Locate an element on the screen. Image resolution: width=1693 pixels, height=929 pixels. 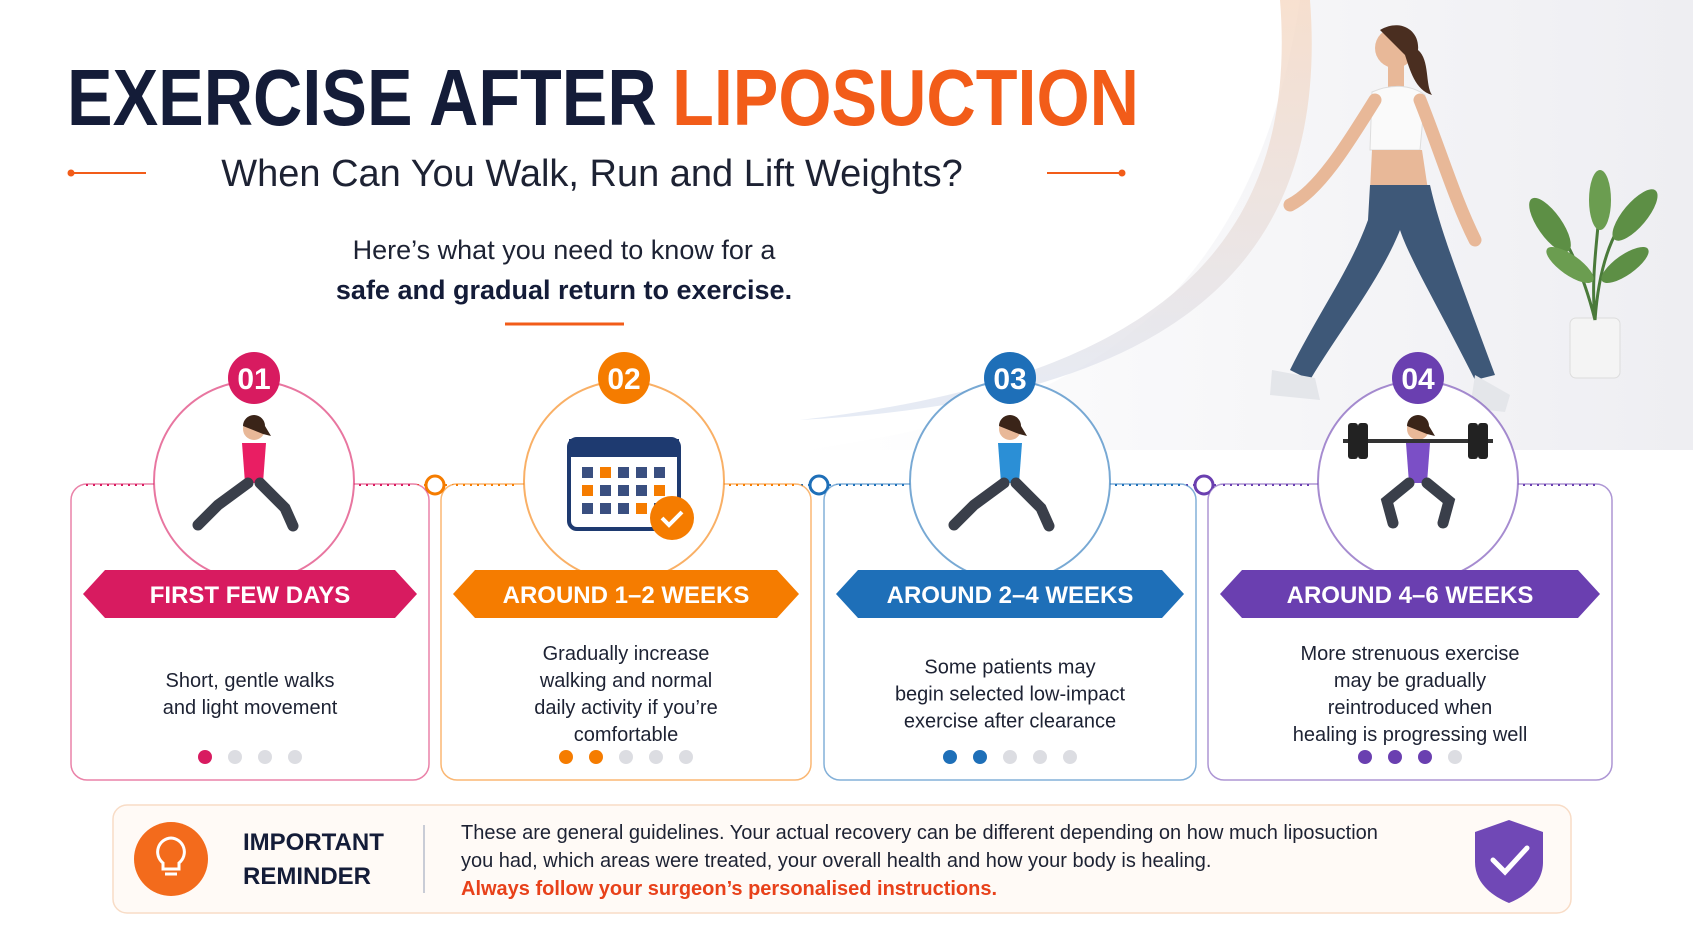
plant is located at coordinates (1593, 274).